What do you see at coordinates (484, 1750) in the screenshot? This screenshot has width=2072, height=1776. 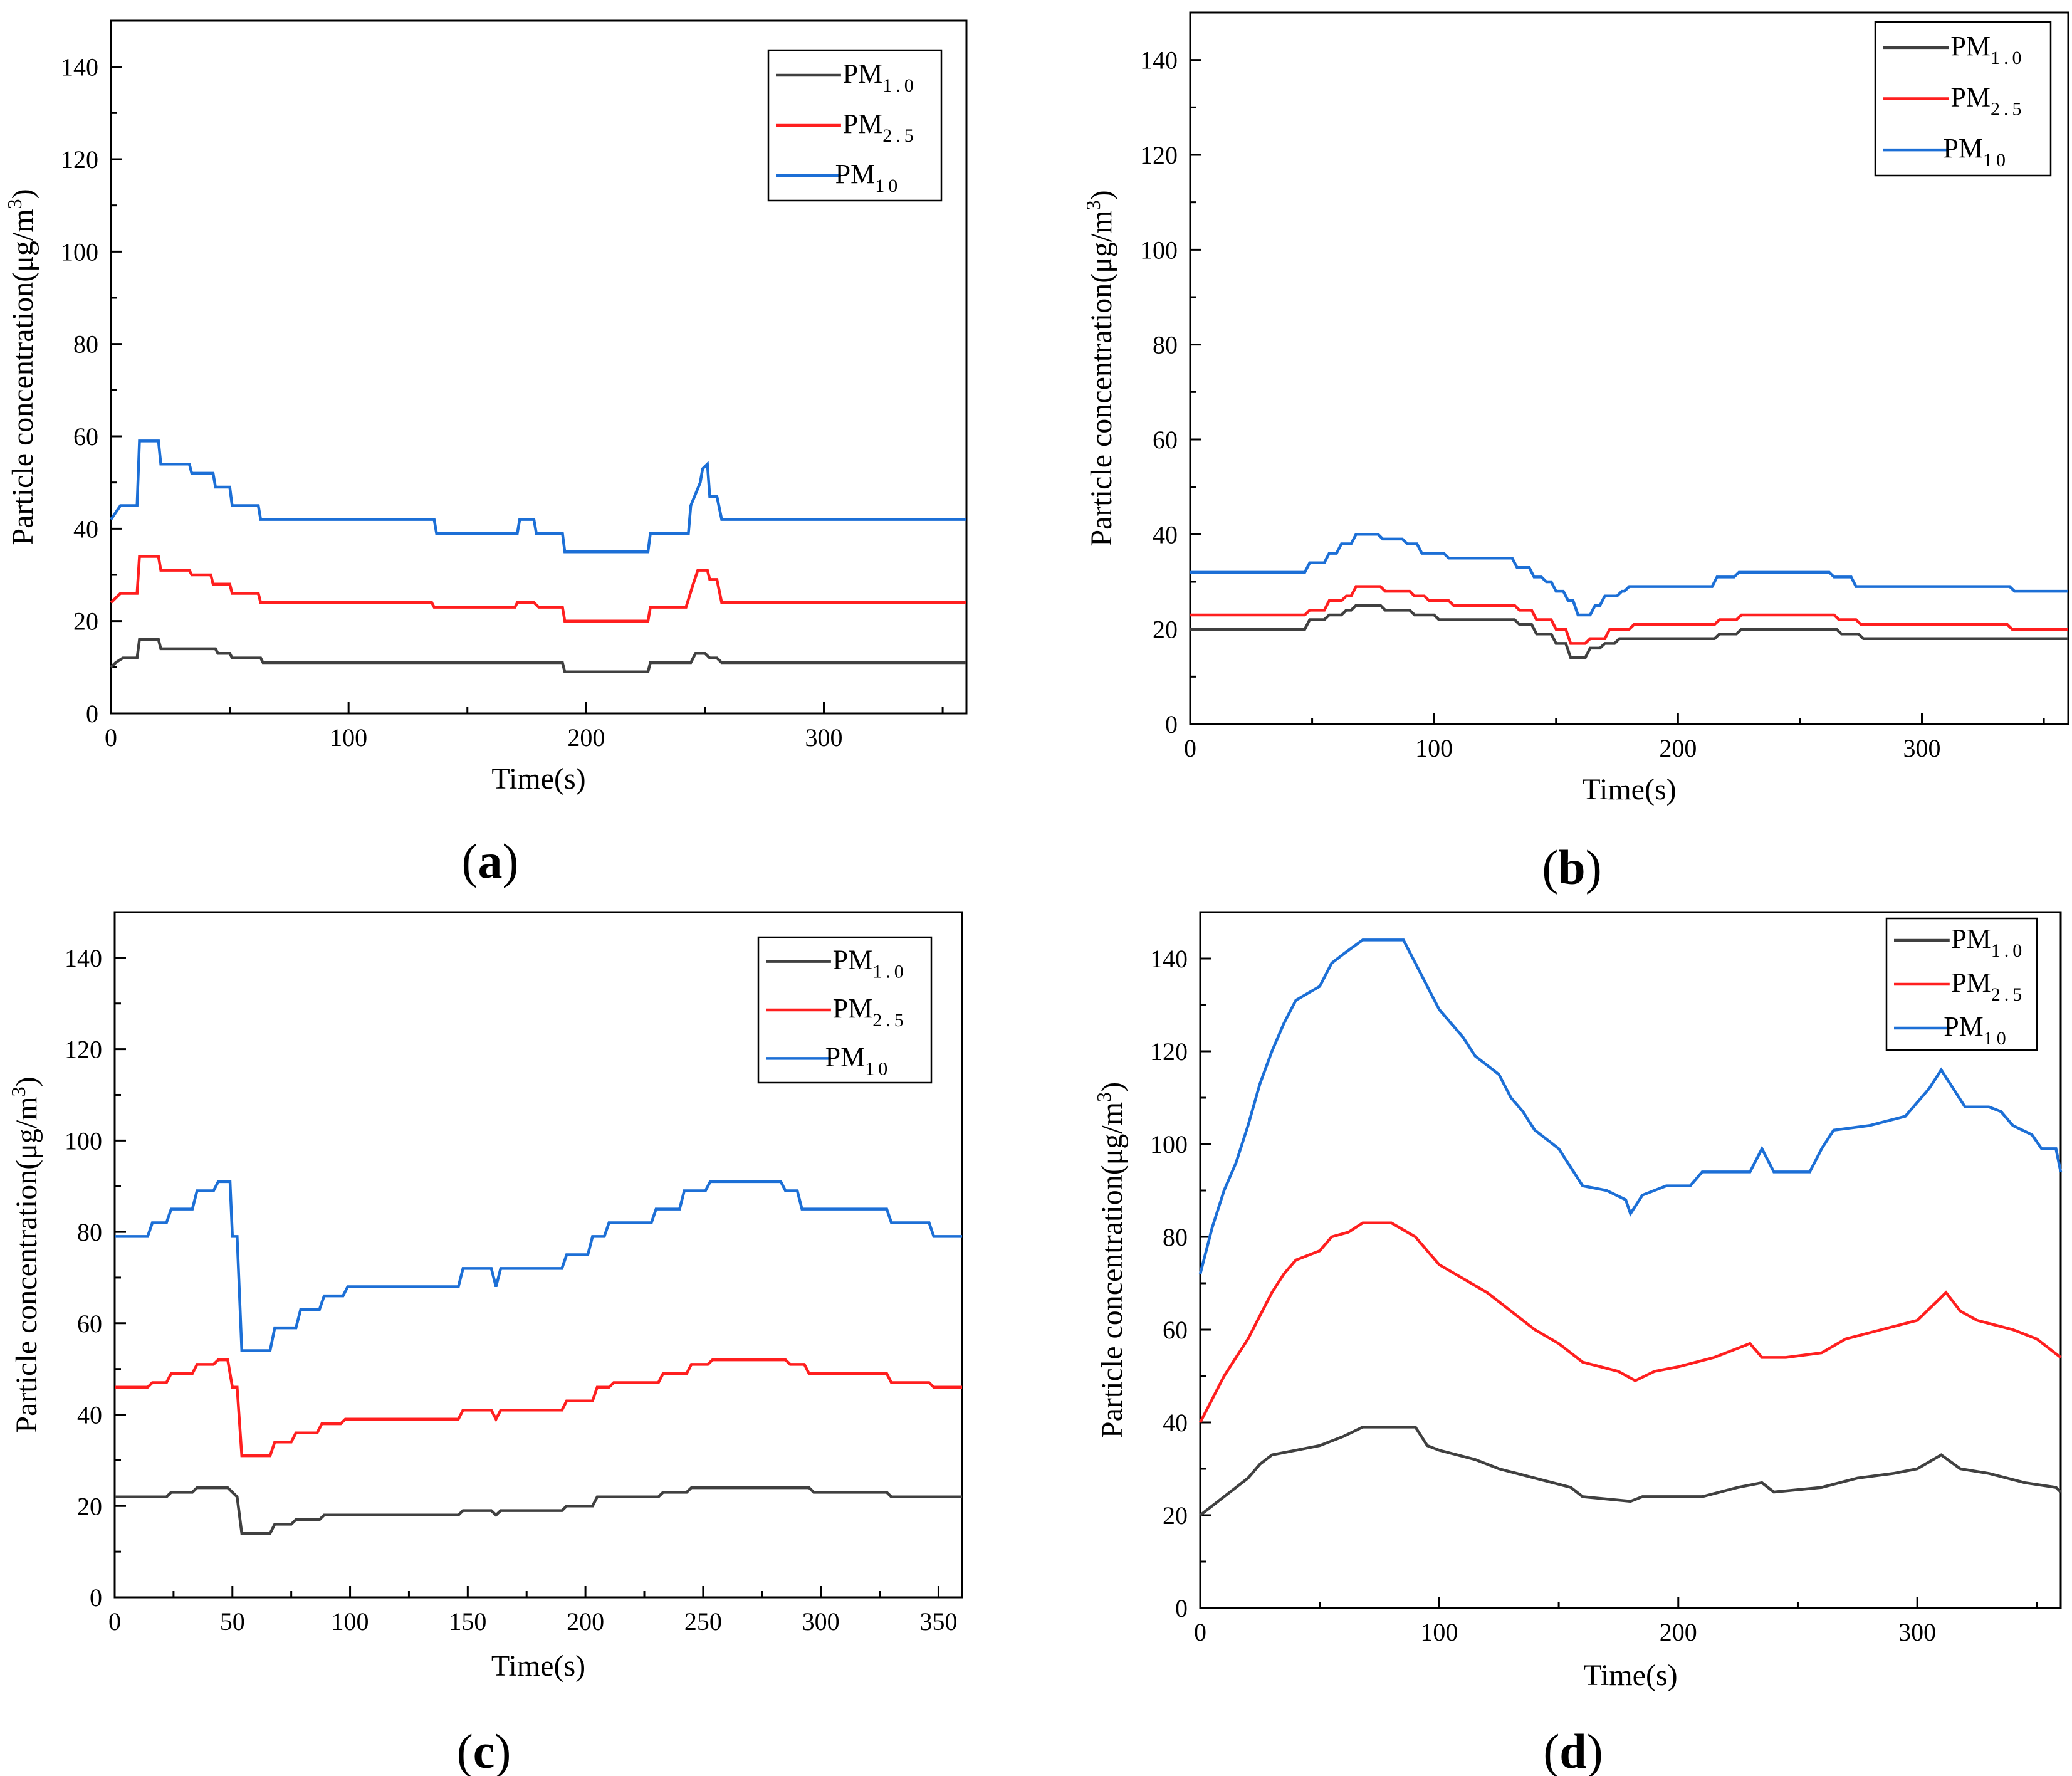 I see `panel-label: (c)` at bounding box center [484, 1750].